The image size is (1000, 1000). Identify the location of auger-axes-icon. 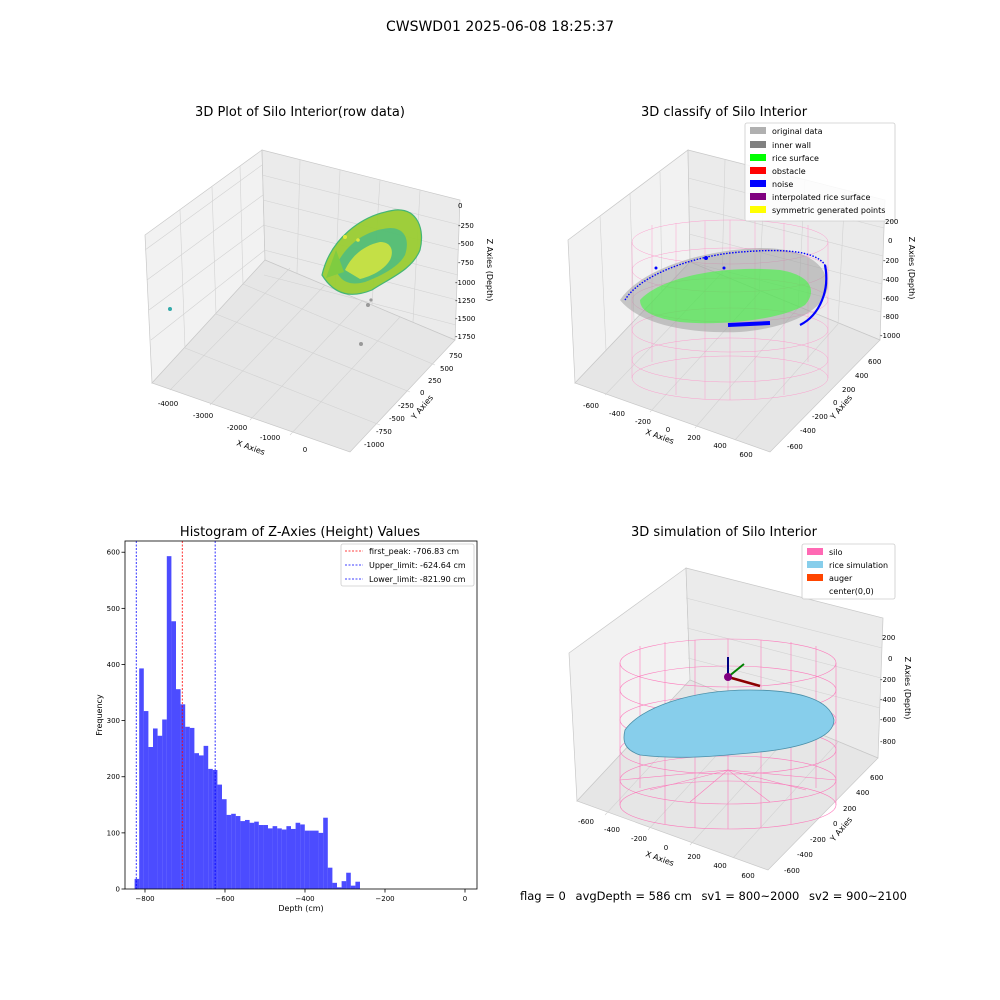
(742, 672).